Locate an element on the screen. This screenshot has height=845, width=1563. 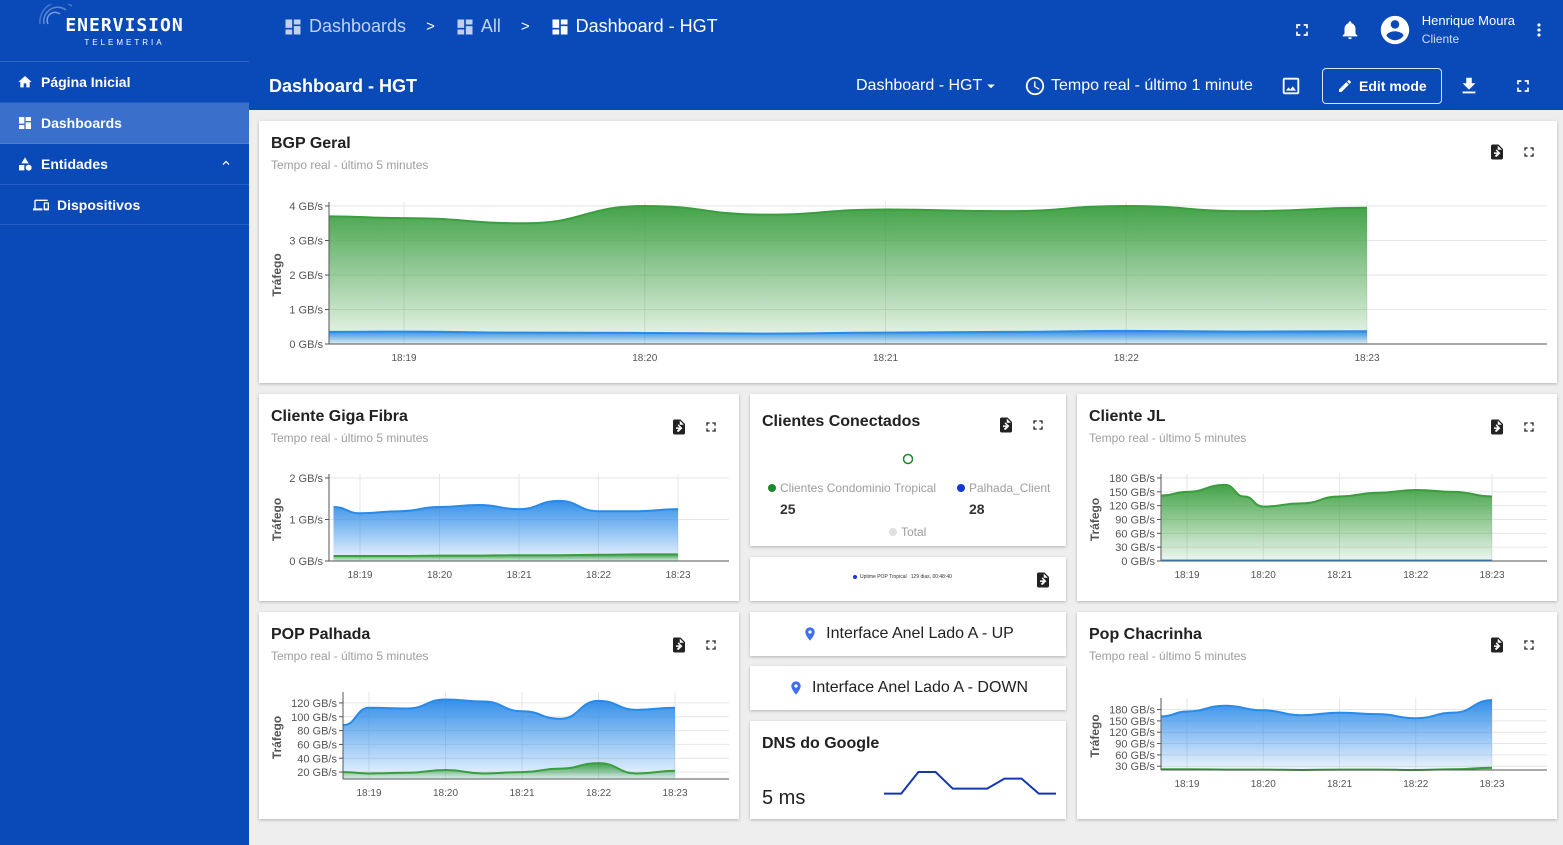
series-area is located at coordinates (1326, 735).